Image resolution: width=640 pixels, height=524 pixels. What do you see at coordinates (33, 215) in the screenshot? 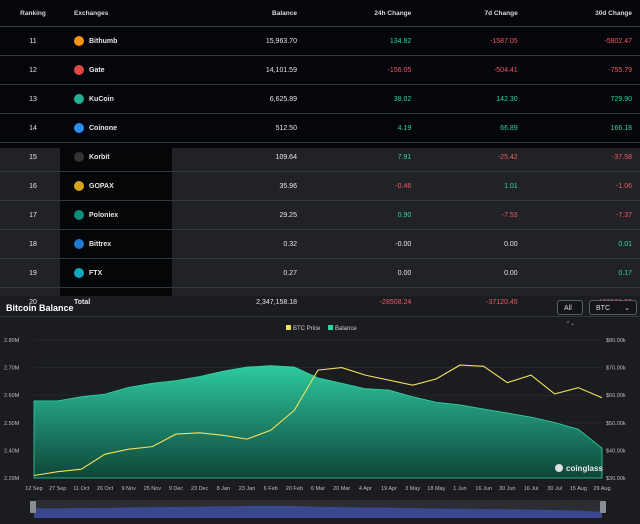
I see `rank-cell: 17` at bounding box center [33, 215].